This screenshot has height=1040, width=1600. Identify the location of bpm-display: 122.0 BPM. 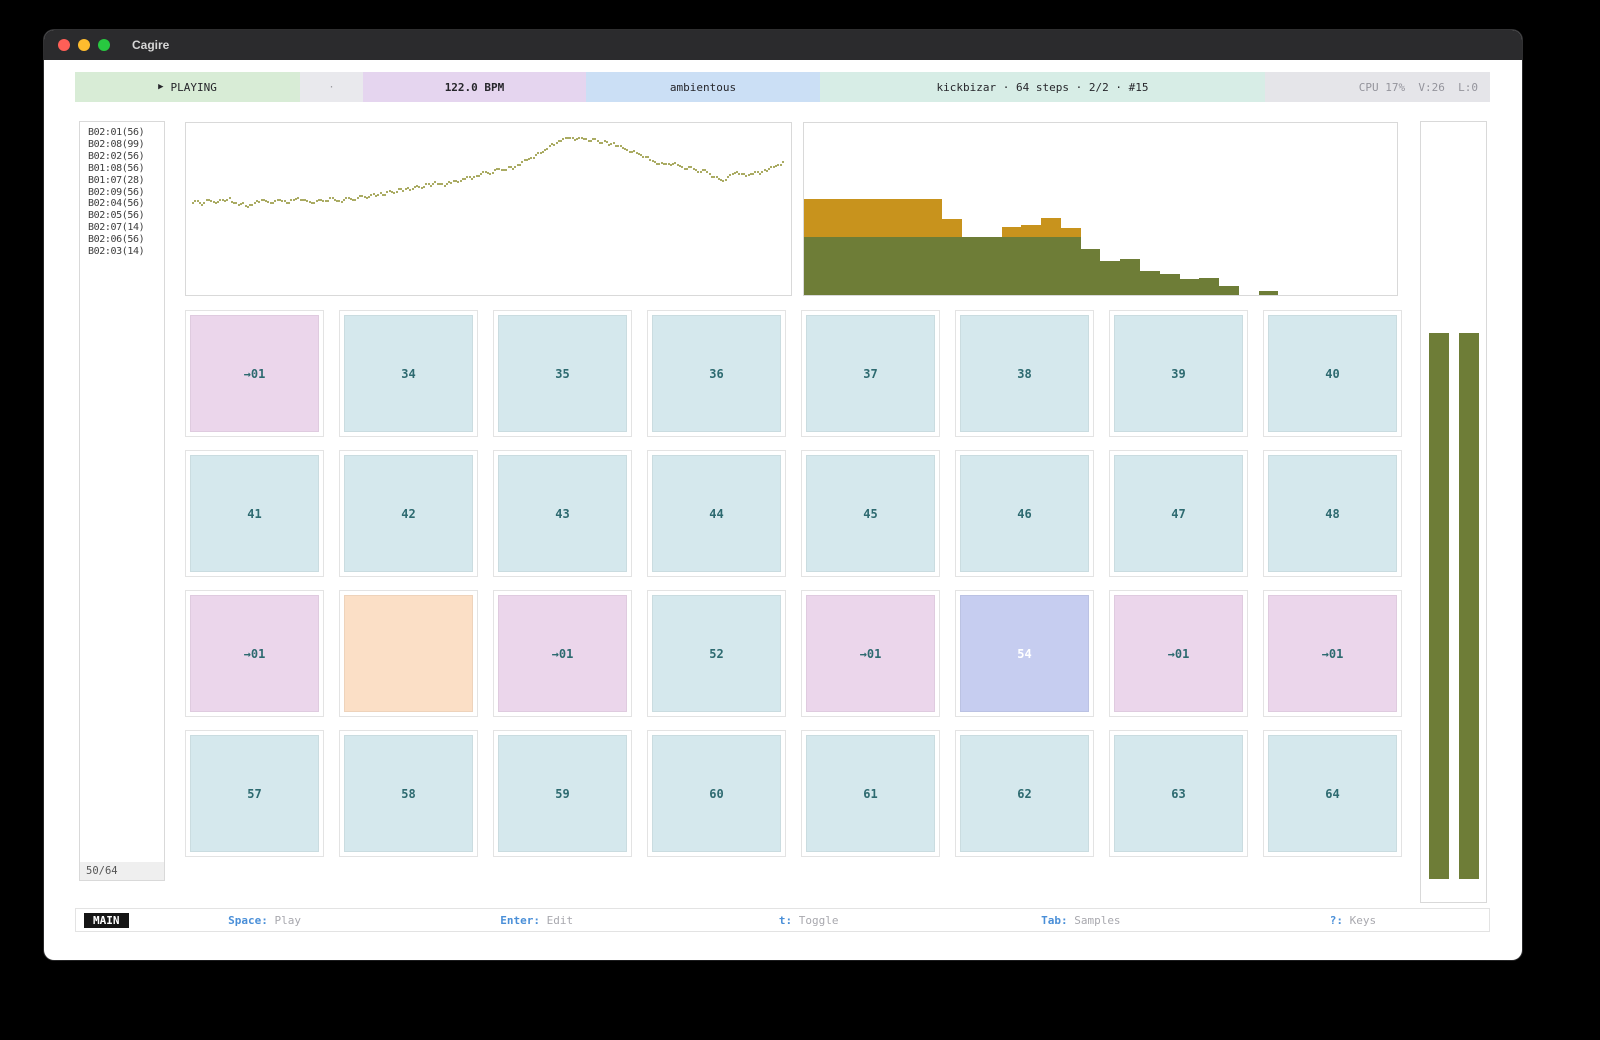
(474, 87).